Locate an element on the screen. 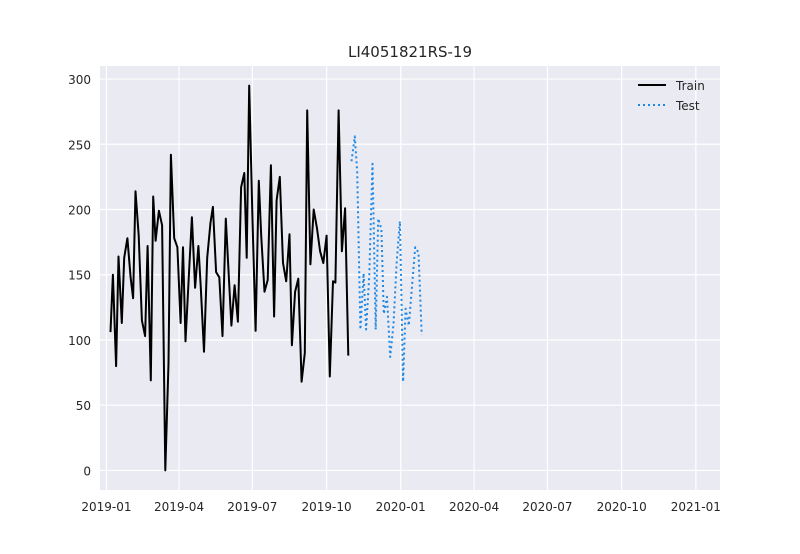  legend-label-test: Test is located at coordinates (687, 106).